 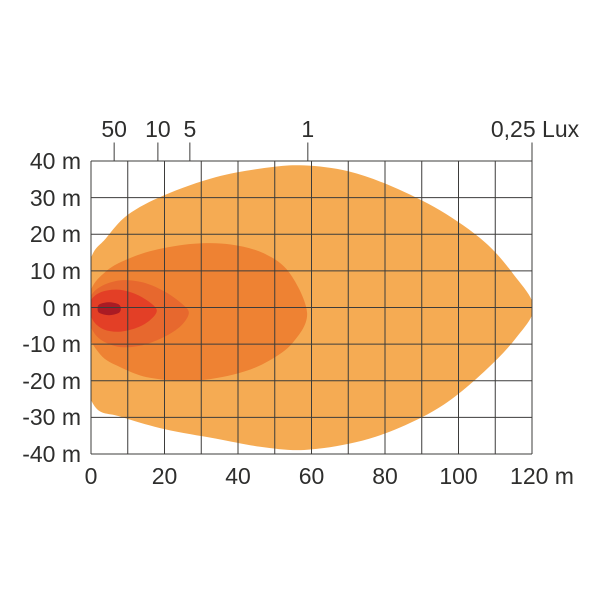 I want to click on lux-scale-label: 0,25 Lux, so click(x=535, y=129).